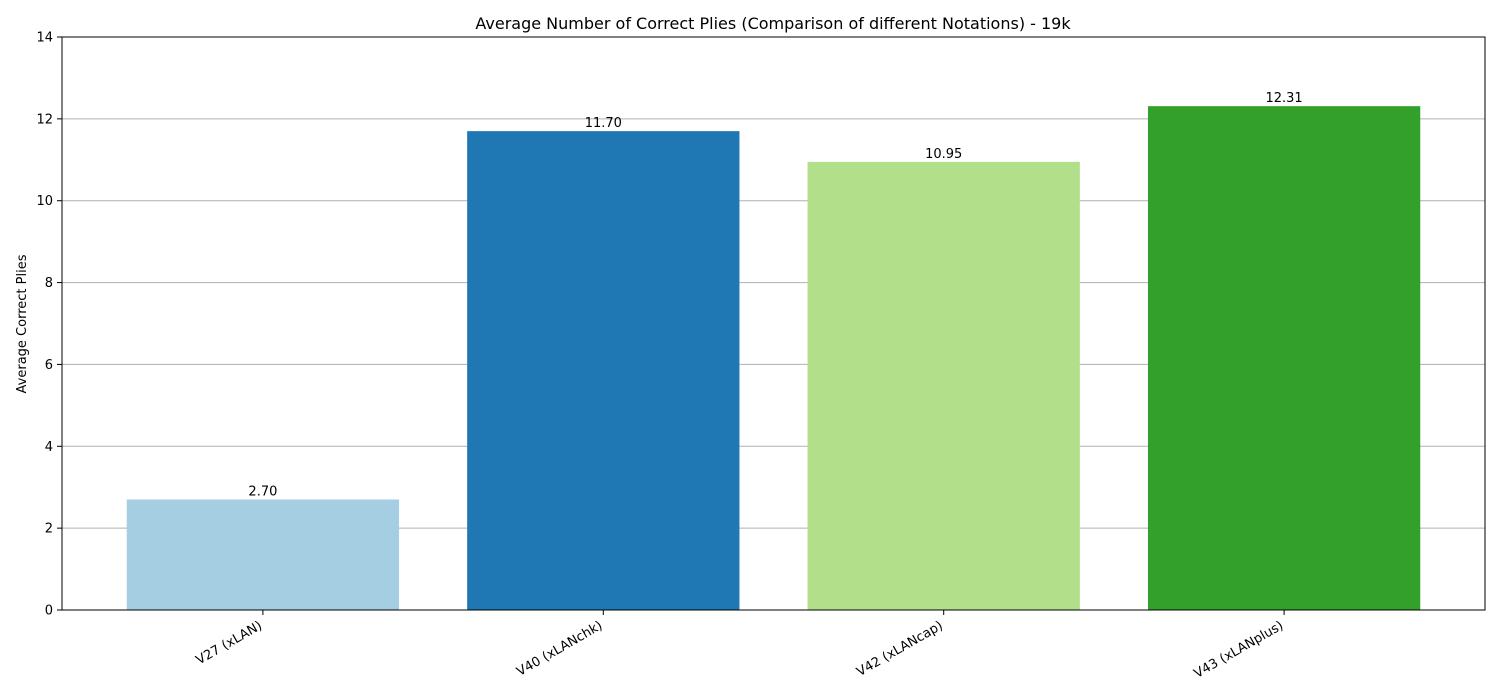  What do you see at coordinates (603, 123) in the screenshot?
I see `data-label-2: 11.70` at bounding box center [603, 123].